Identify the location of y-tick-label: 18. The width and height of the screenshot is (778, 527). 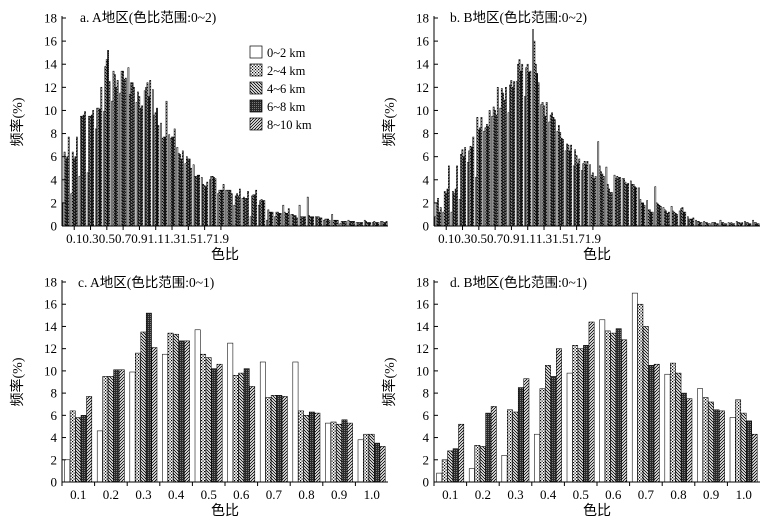
(50, 18).